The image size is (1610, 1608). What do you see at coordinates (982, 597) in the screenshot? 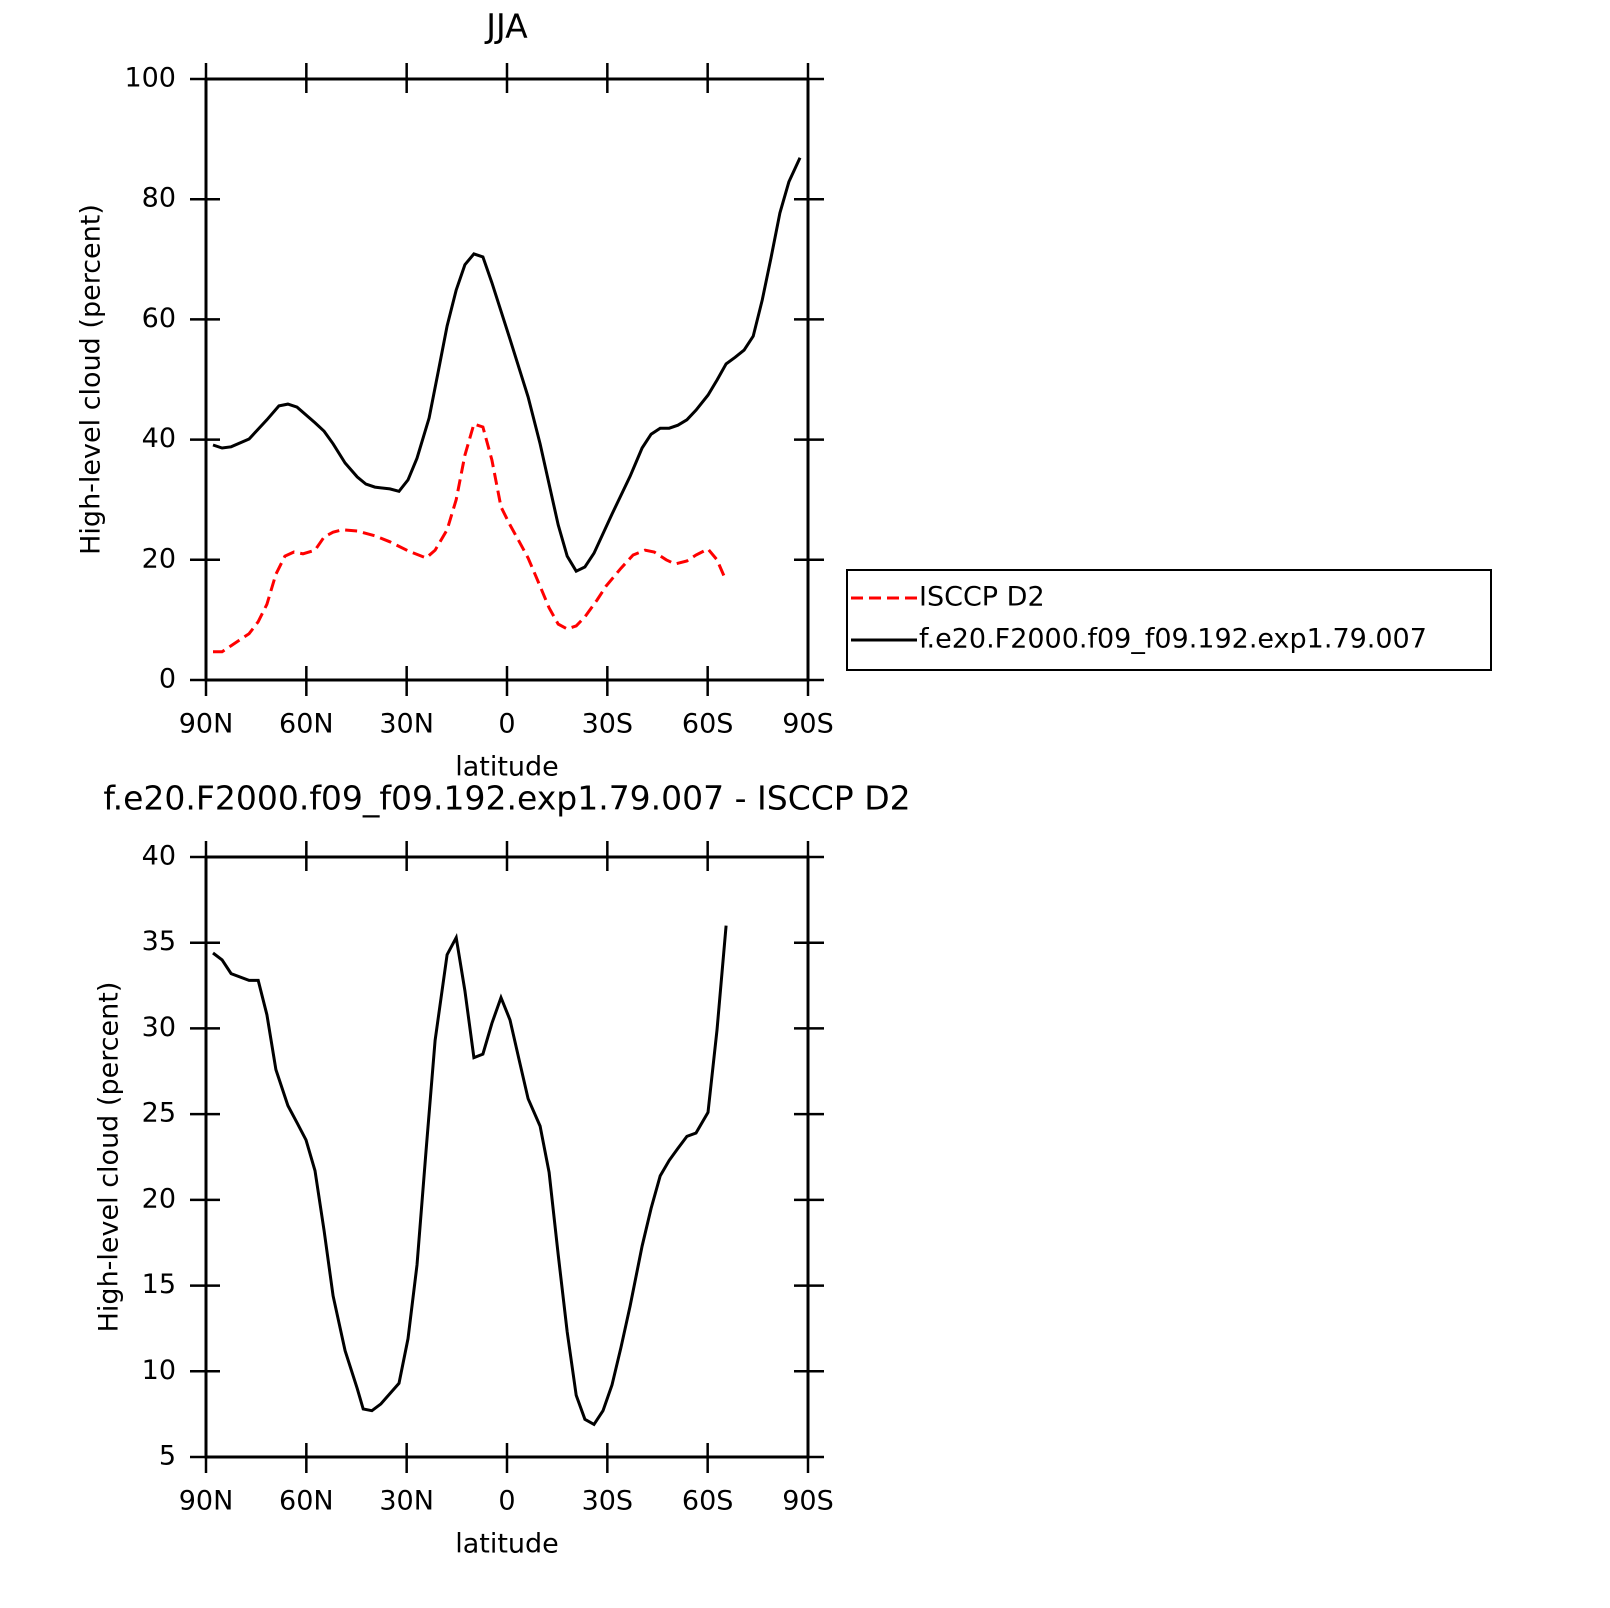
I see `legend-label: ISCCP D2` at bounding box center [982, 597].